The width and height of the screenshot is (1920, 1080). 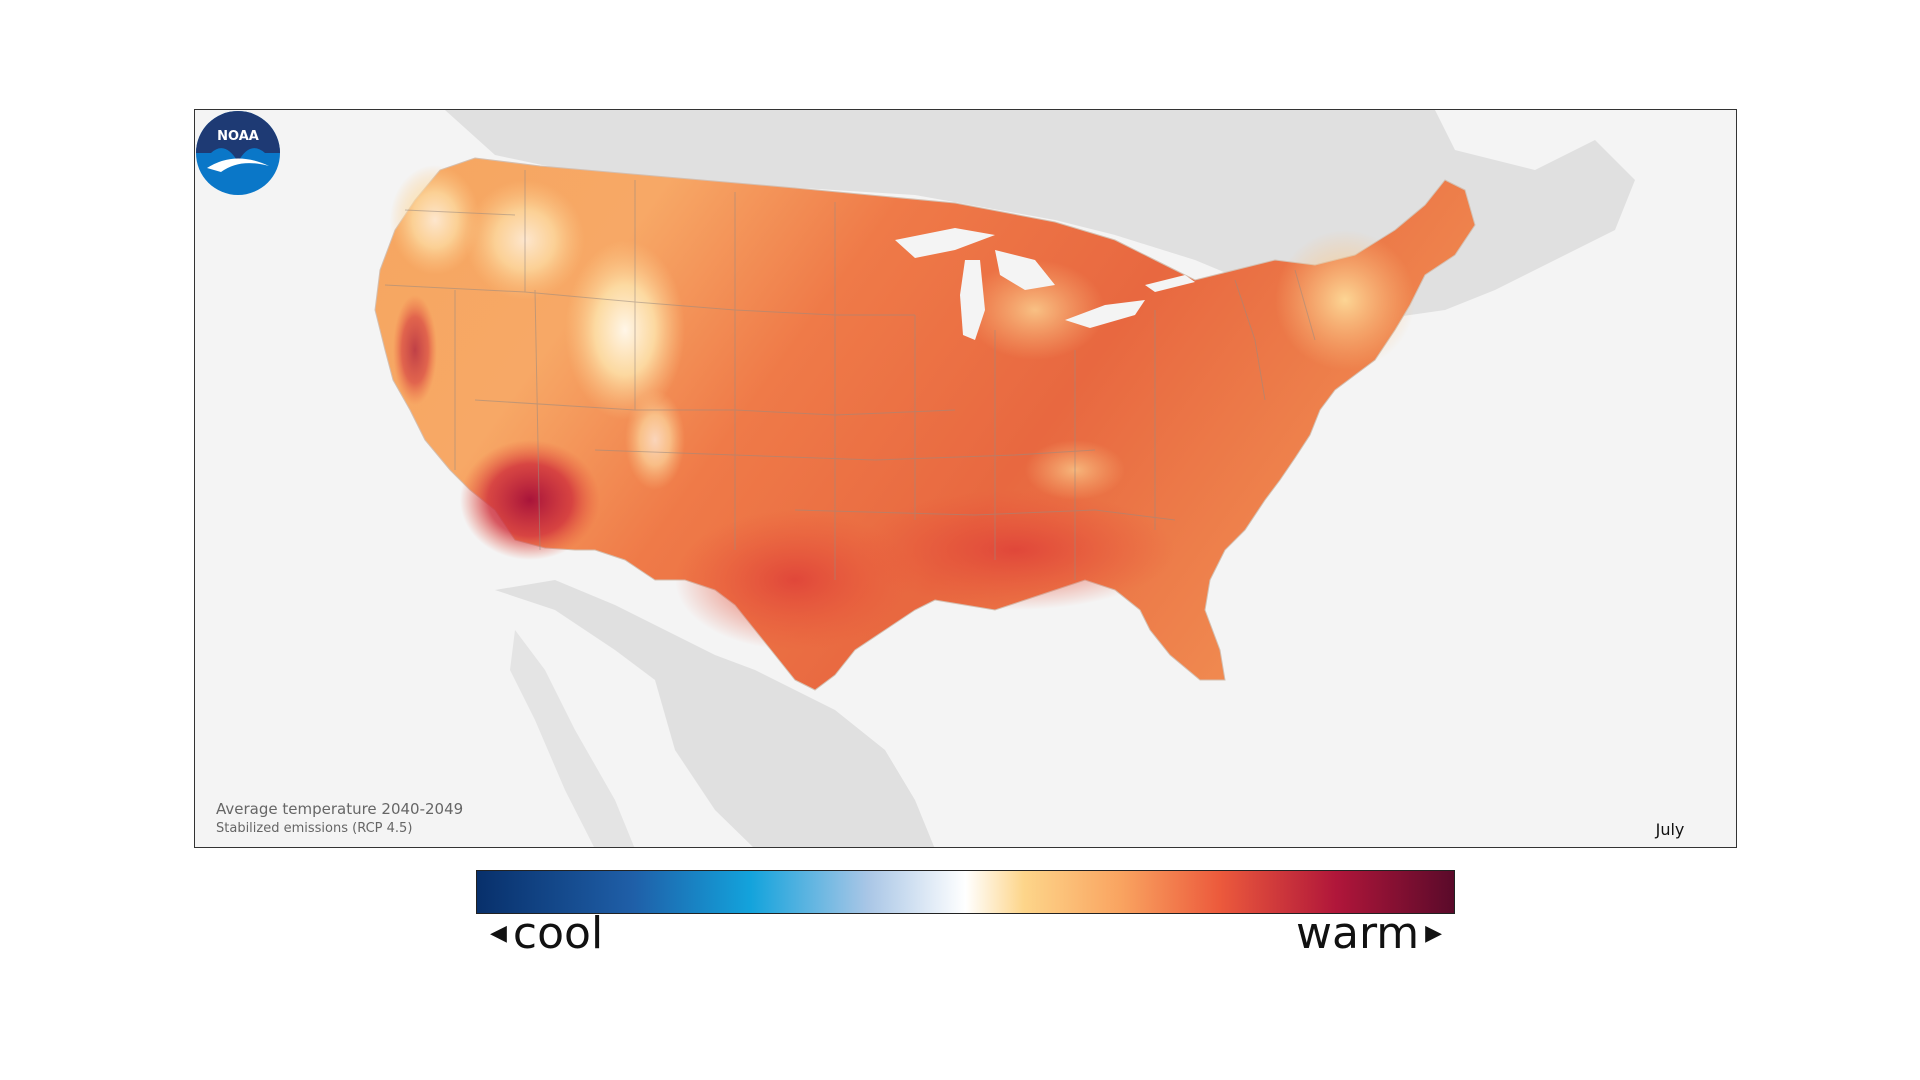 What do you see at coordinates (238, 136) in the screenshot?
I see `noaa-logo-text: NOAA` at bounding box center [238, 136].